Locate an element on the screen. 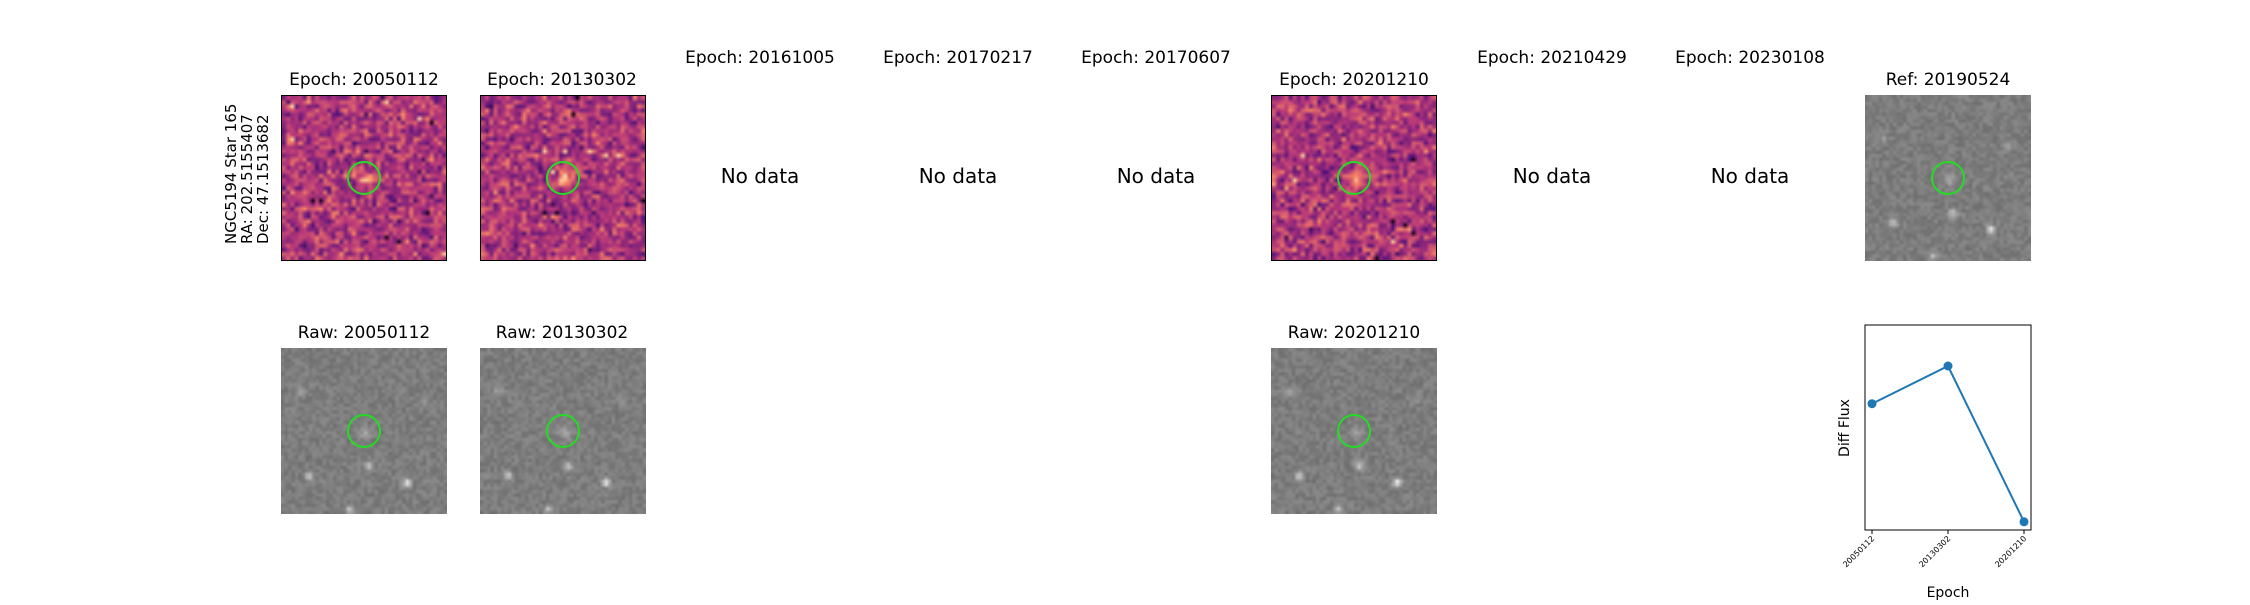  series-points is located at coordinates (1948, 444).